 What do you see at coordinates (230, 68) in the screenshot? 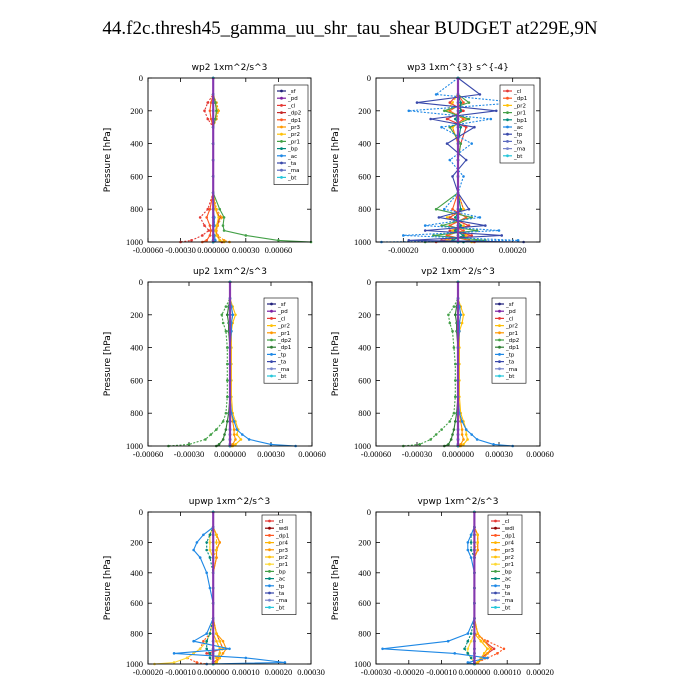
I see `chart-title: wp2 1xm^2/s^3` at bounding box center [230, 68].